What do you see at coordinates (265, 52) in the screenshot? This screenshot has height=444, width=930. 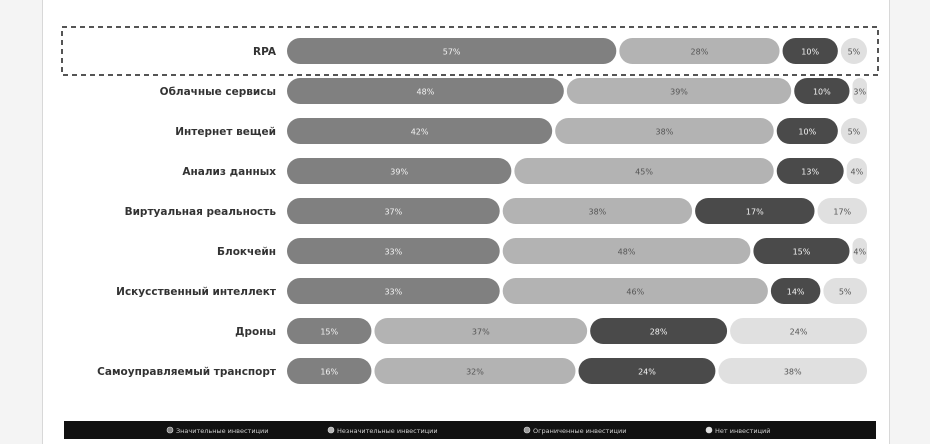 I see `category-label: RPA` at bounding box center [265, 52].